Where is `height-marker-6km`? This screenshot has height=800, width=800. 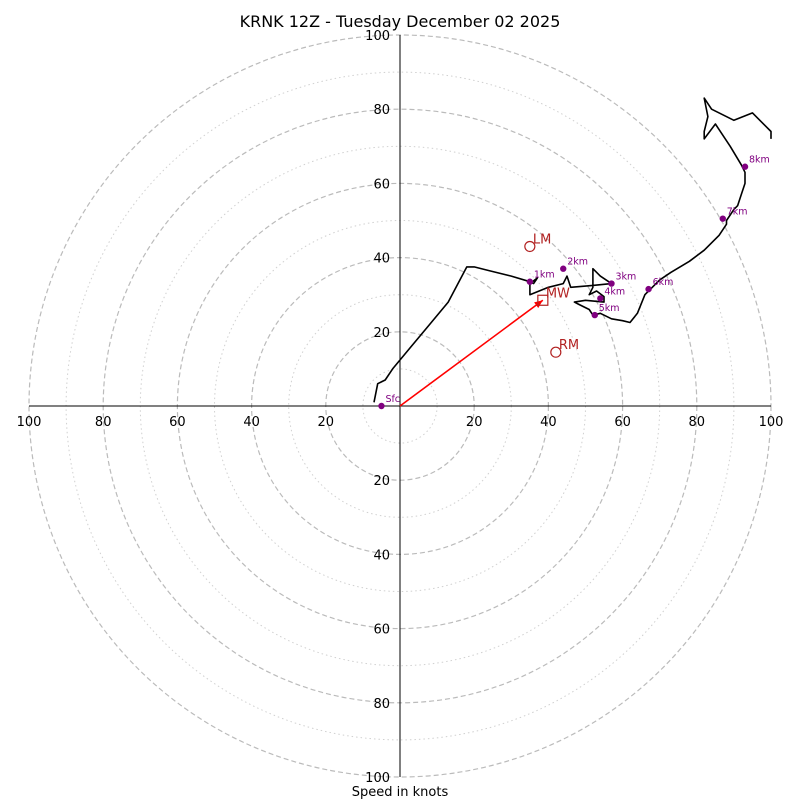 height-marker-6km is located at coordinates (648, 289).